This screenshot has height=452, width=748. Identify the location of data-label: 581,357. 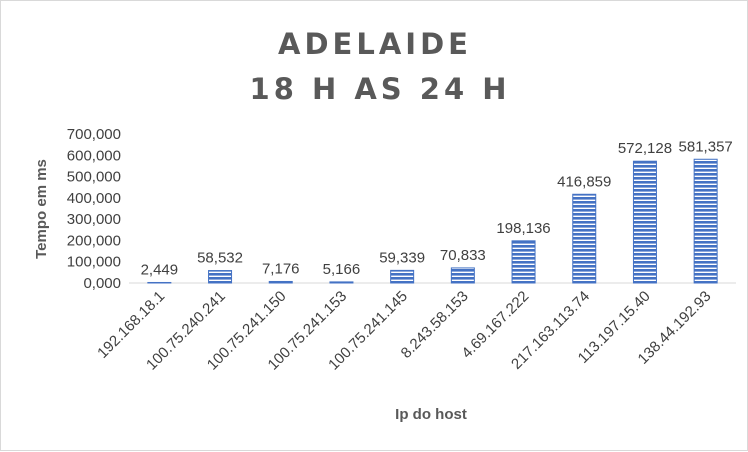
(706, 146).